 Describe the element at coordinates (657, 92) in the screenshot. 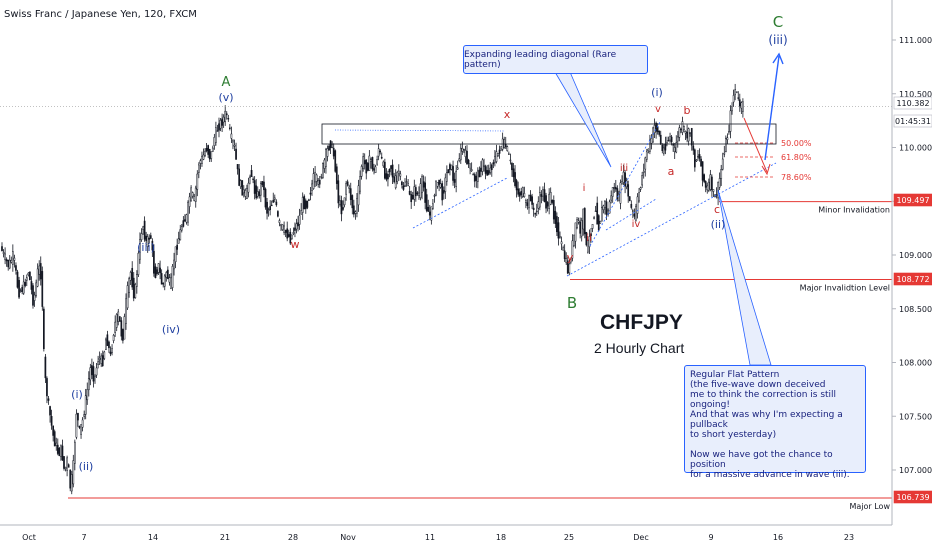

I see `wave-label: (i)` at that location.